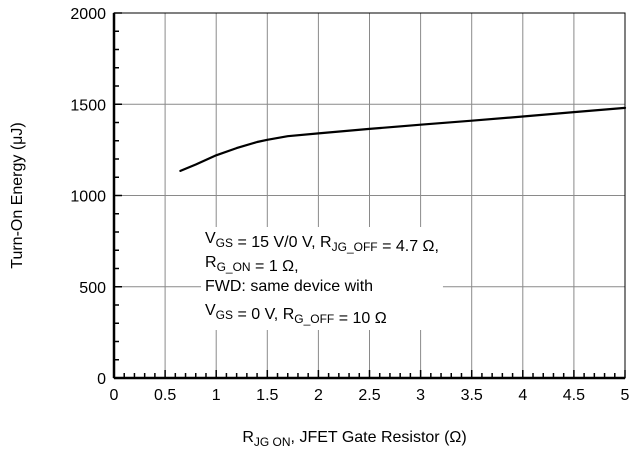 The width and height of the screenshot is (632, 453). Describe the element at coordinates (114, 395) in the screenshot. I see `x-tick-label: 0` at that location.